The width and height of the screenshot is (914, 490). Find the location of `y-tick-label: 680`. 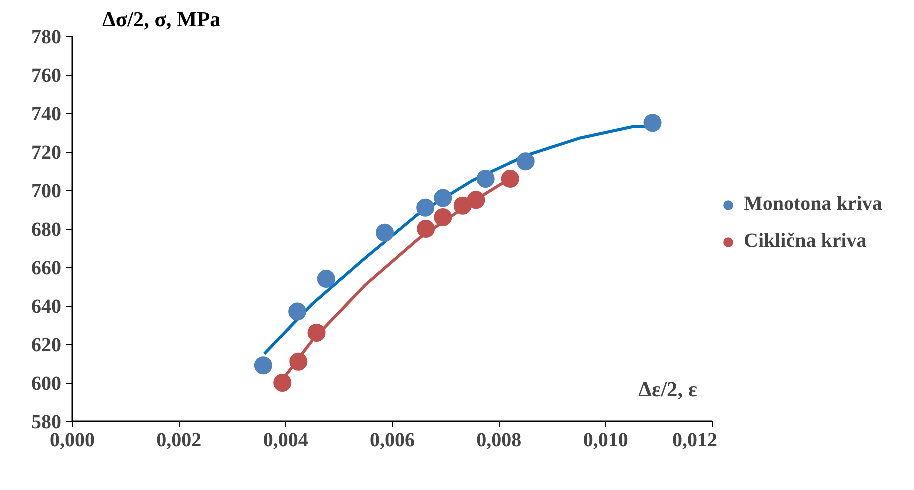

y-tick-label: 680 is located at coordinates (47, 230).